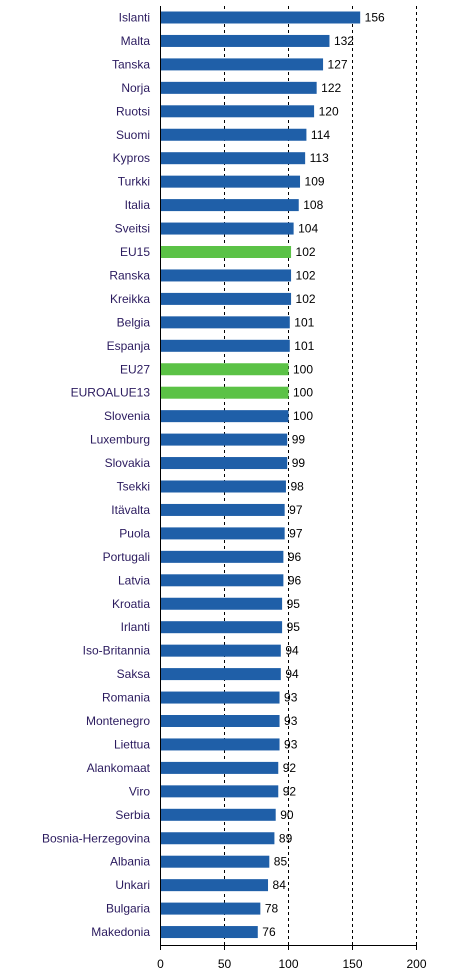 This screenshot has width=457, height=979. Describe the element at coordinates (130, 299) in the screenshot. I see `category-label: Kreikka` at that location.